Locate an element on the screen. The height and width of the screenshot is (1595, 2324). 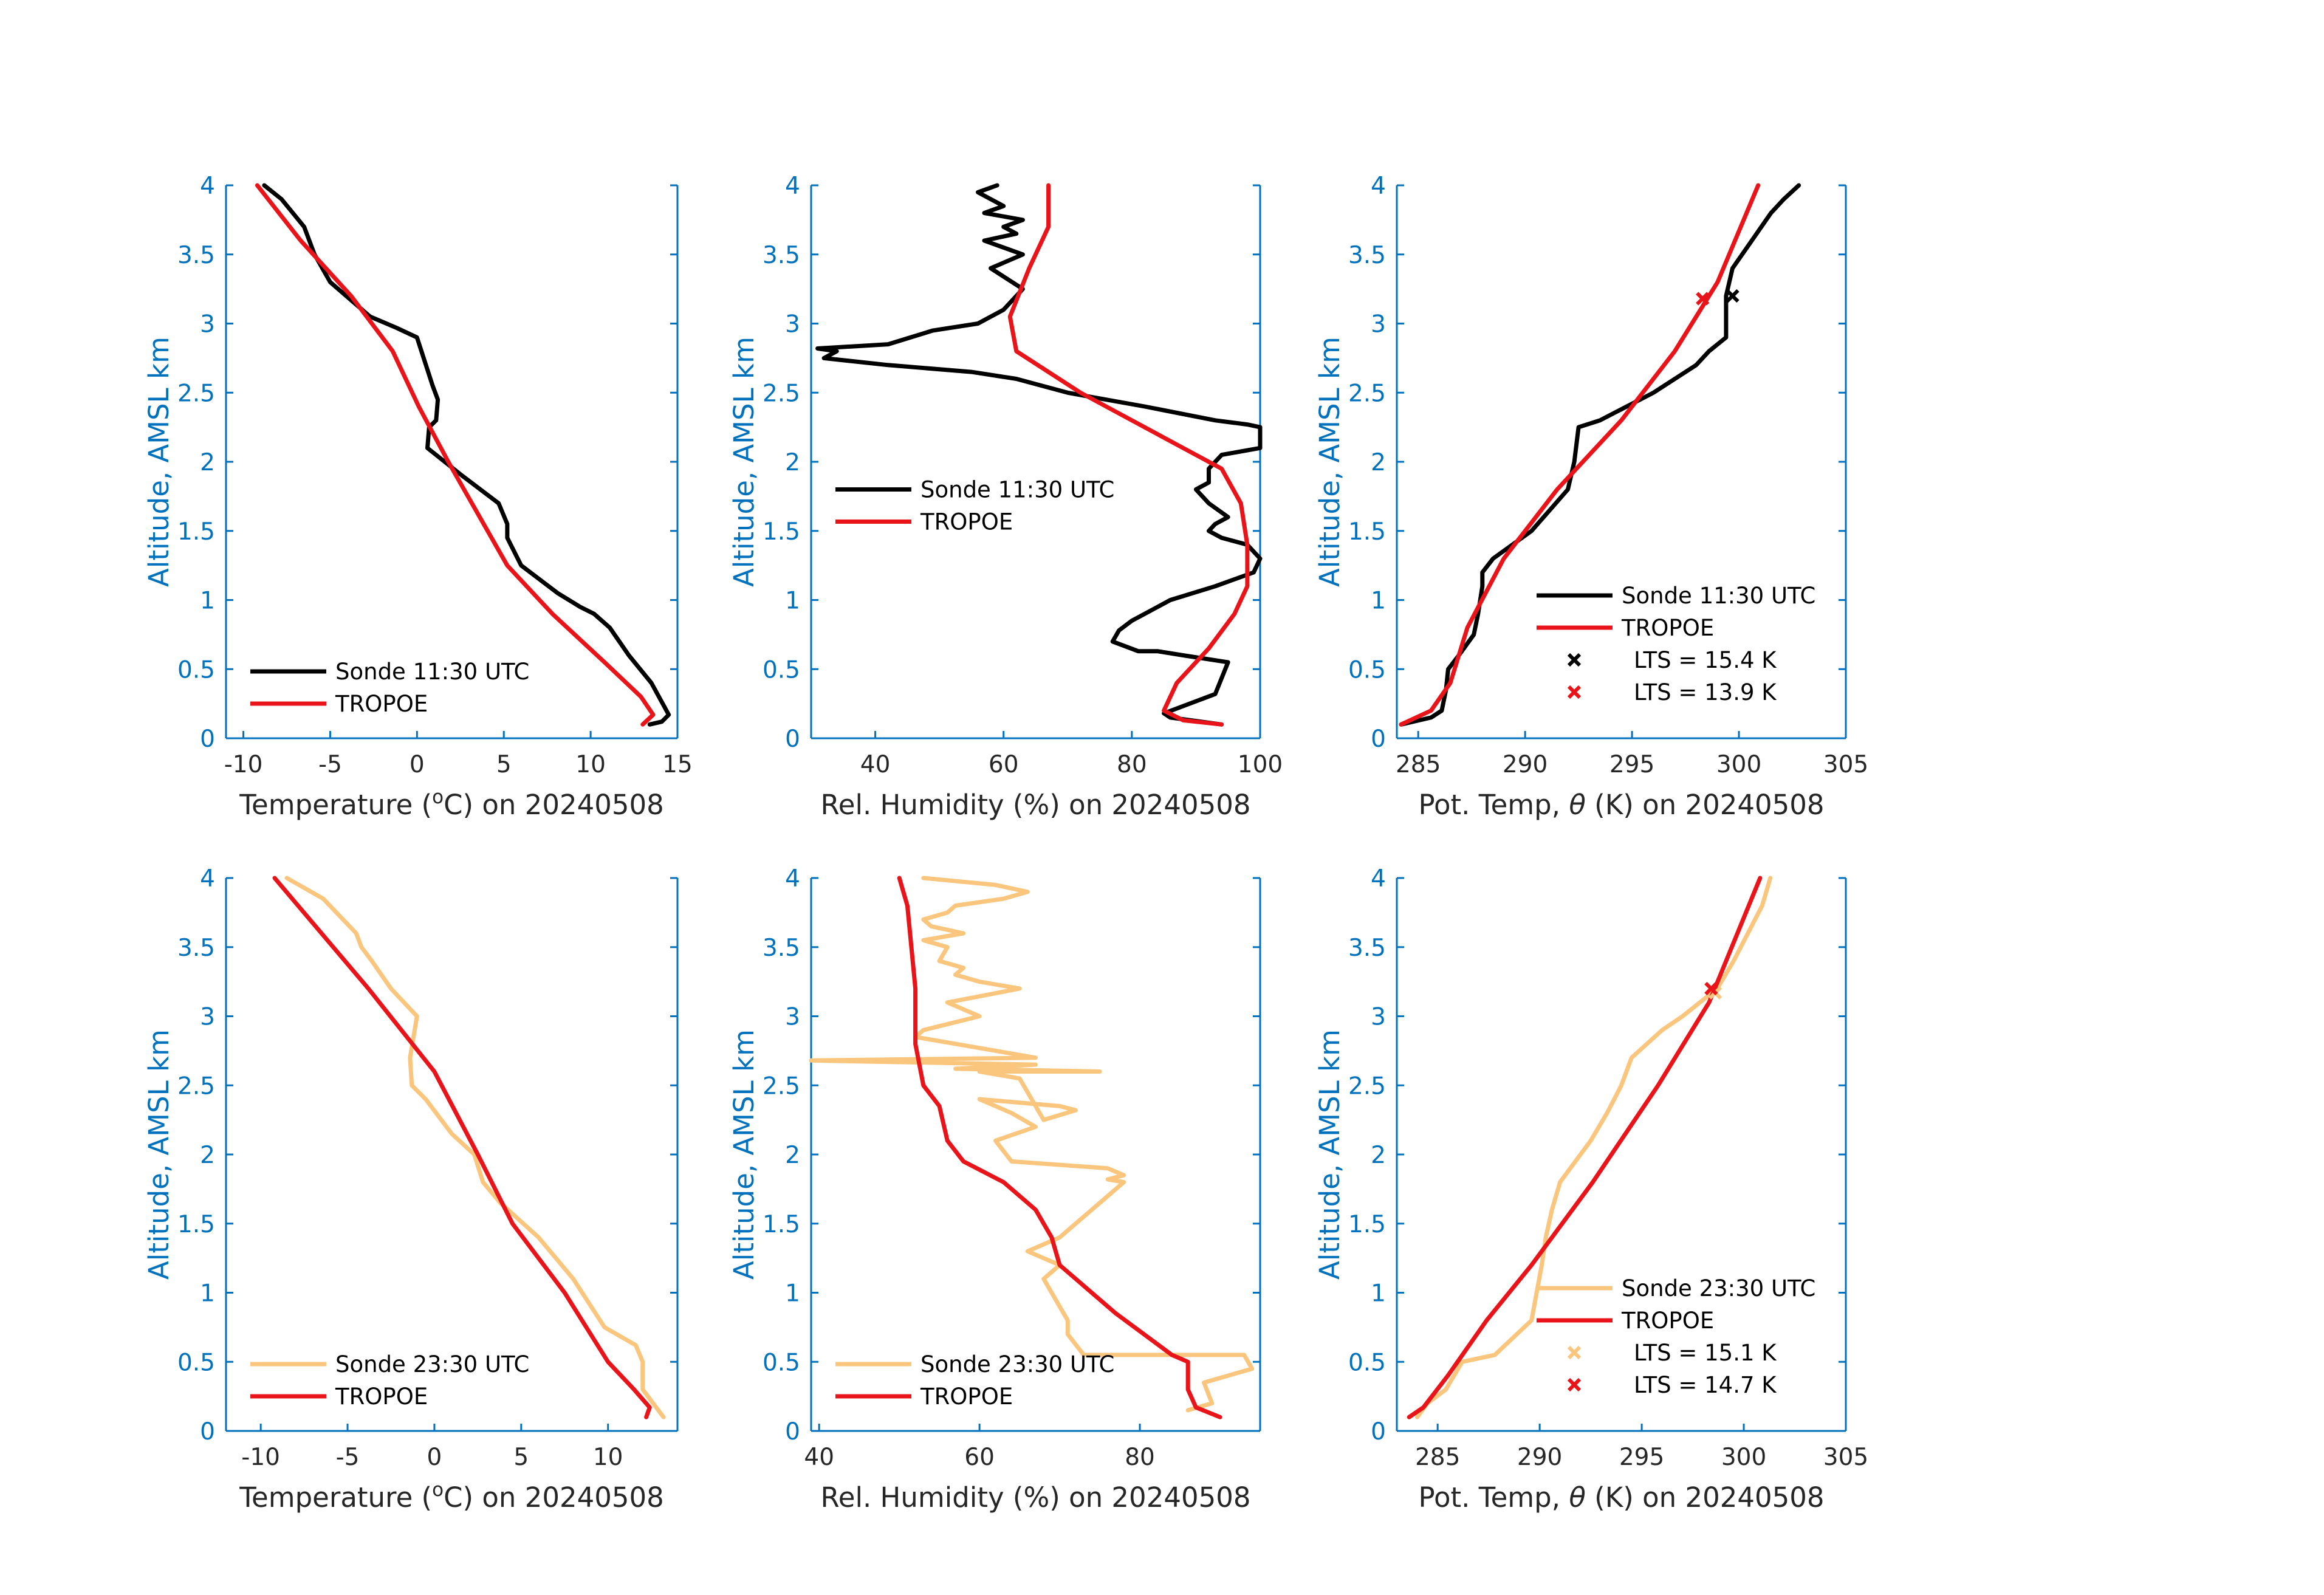
x-tick-label: 60 is located at coordinates (1004, 764).